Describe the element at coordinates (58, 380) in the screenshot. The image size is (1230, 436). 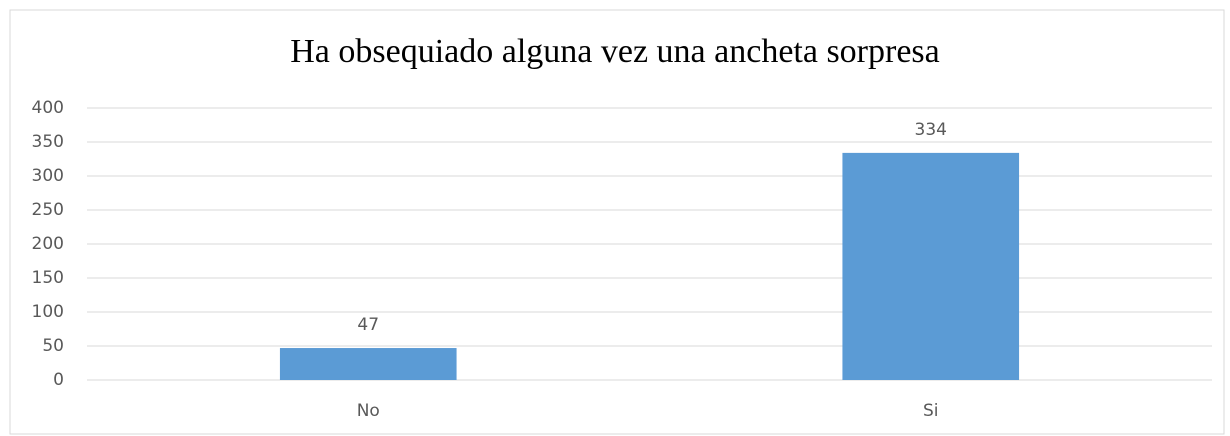
I see `y-tick-label: 0` at that location.